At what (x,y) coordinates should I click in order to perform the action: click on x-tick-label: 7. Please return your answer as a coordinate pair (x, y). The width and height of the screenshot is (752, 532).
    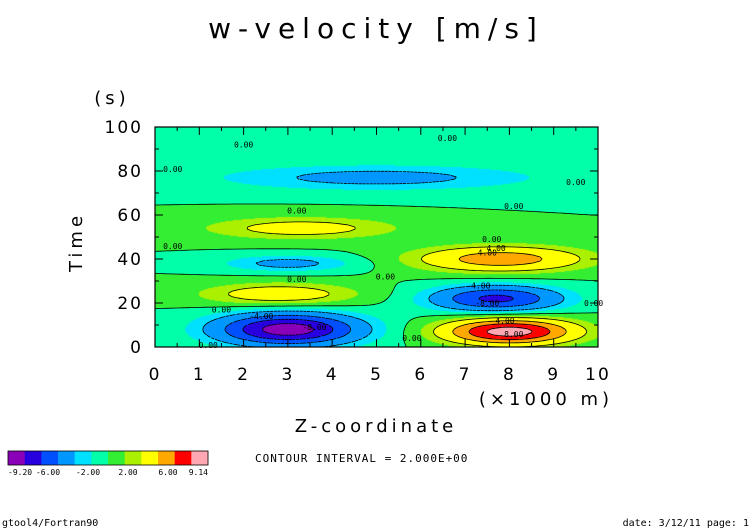
    Looking at the image, I should click on (465, 375).